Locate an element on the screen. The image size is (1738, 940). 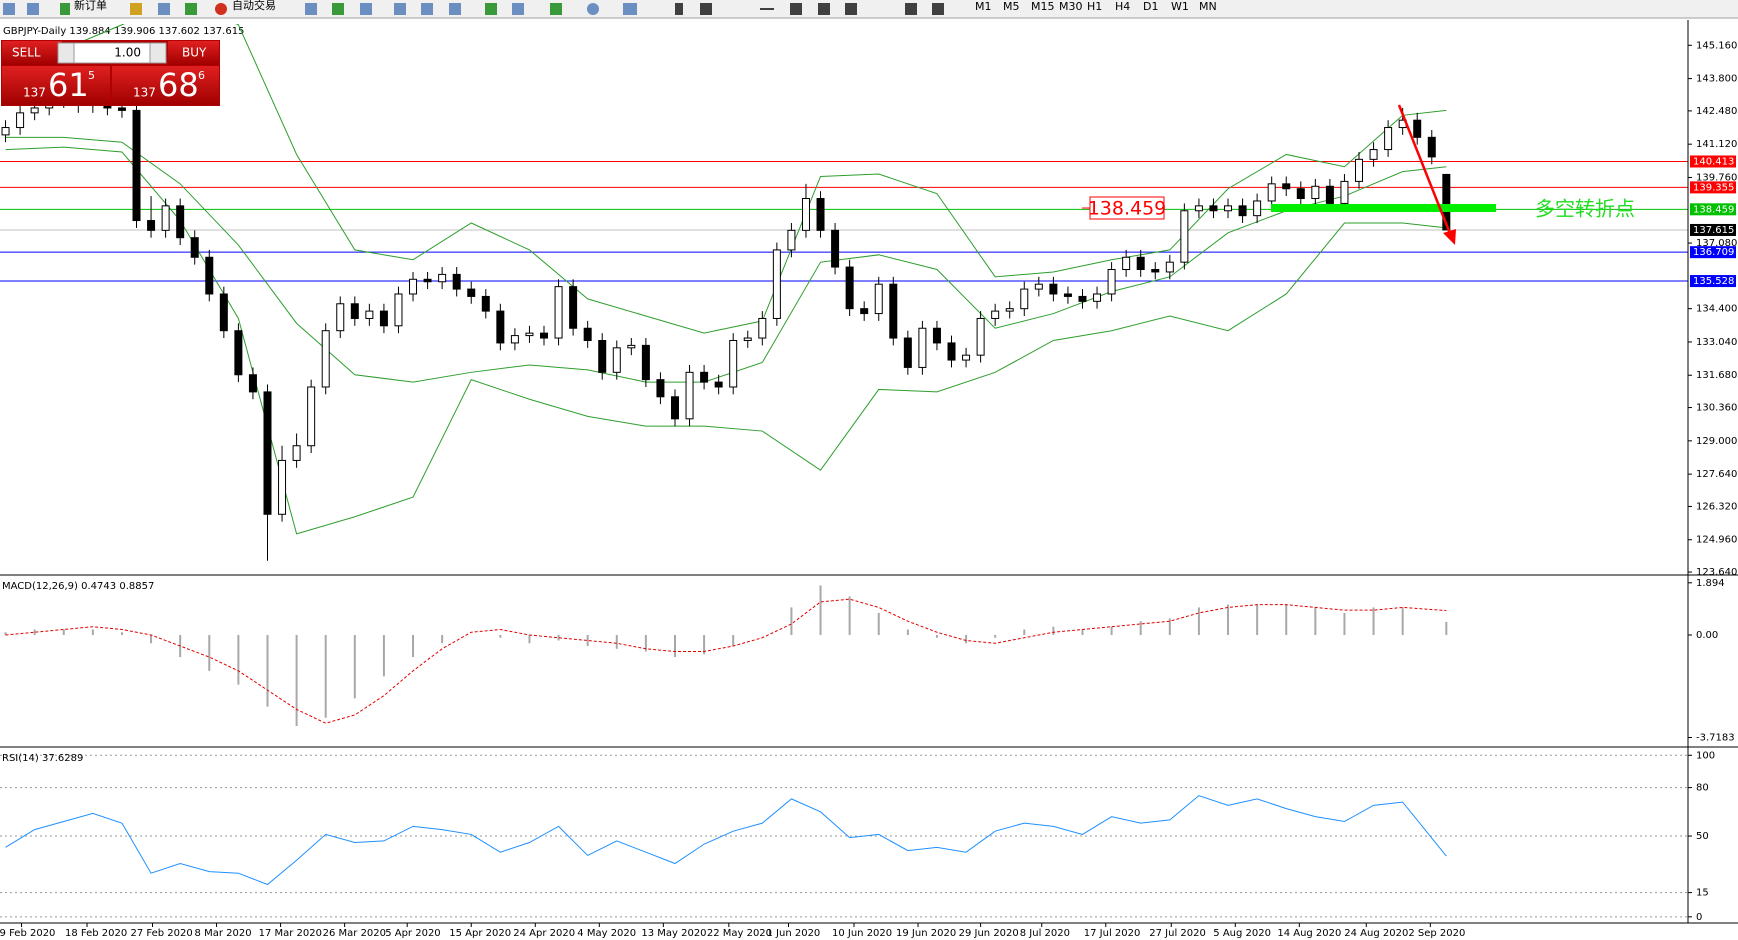
x-tick-label: 4 May 2020 is located at coordinates (606, 933).